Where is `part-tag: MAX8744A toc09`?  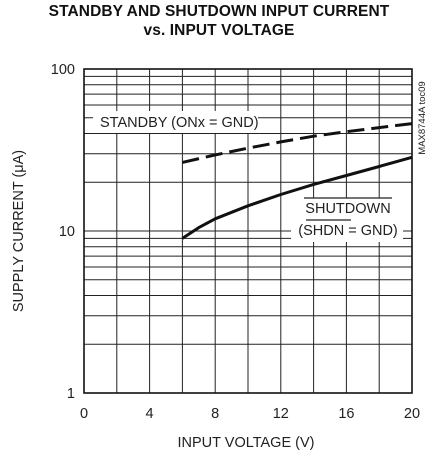 part-tag: MAX8744A toc09 is located at coordinates (424, 118).